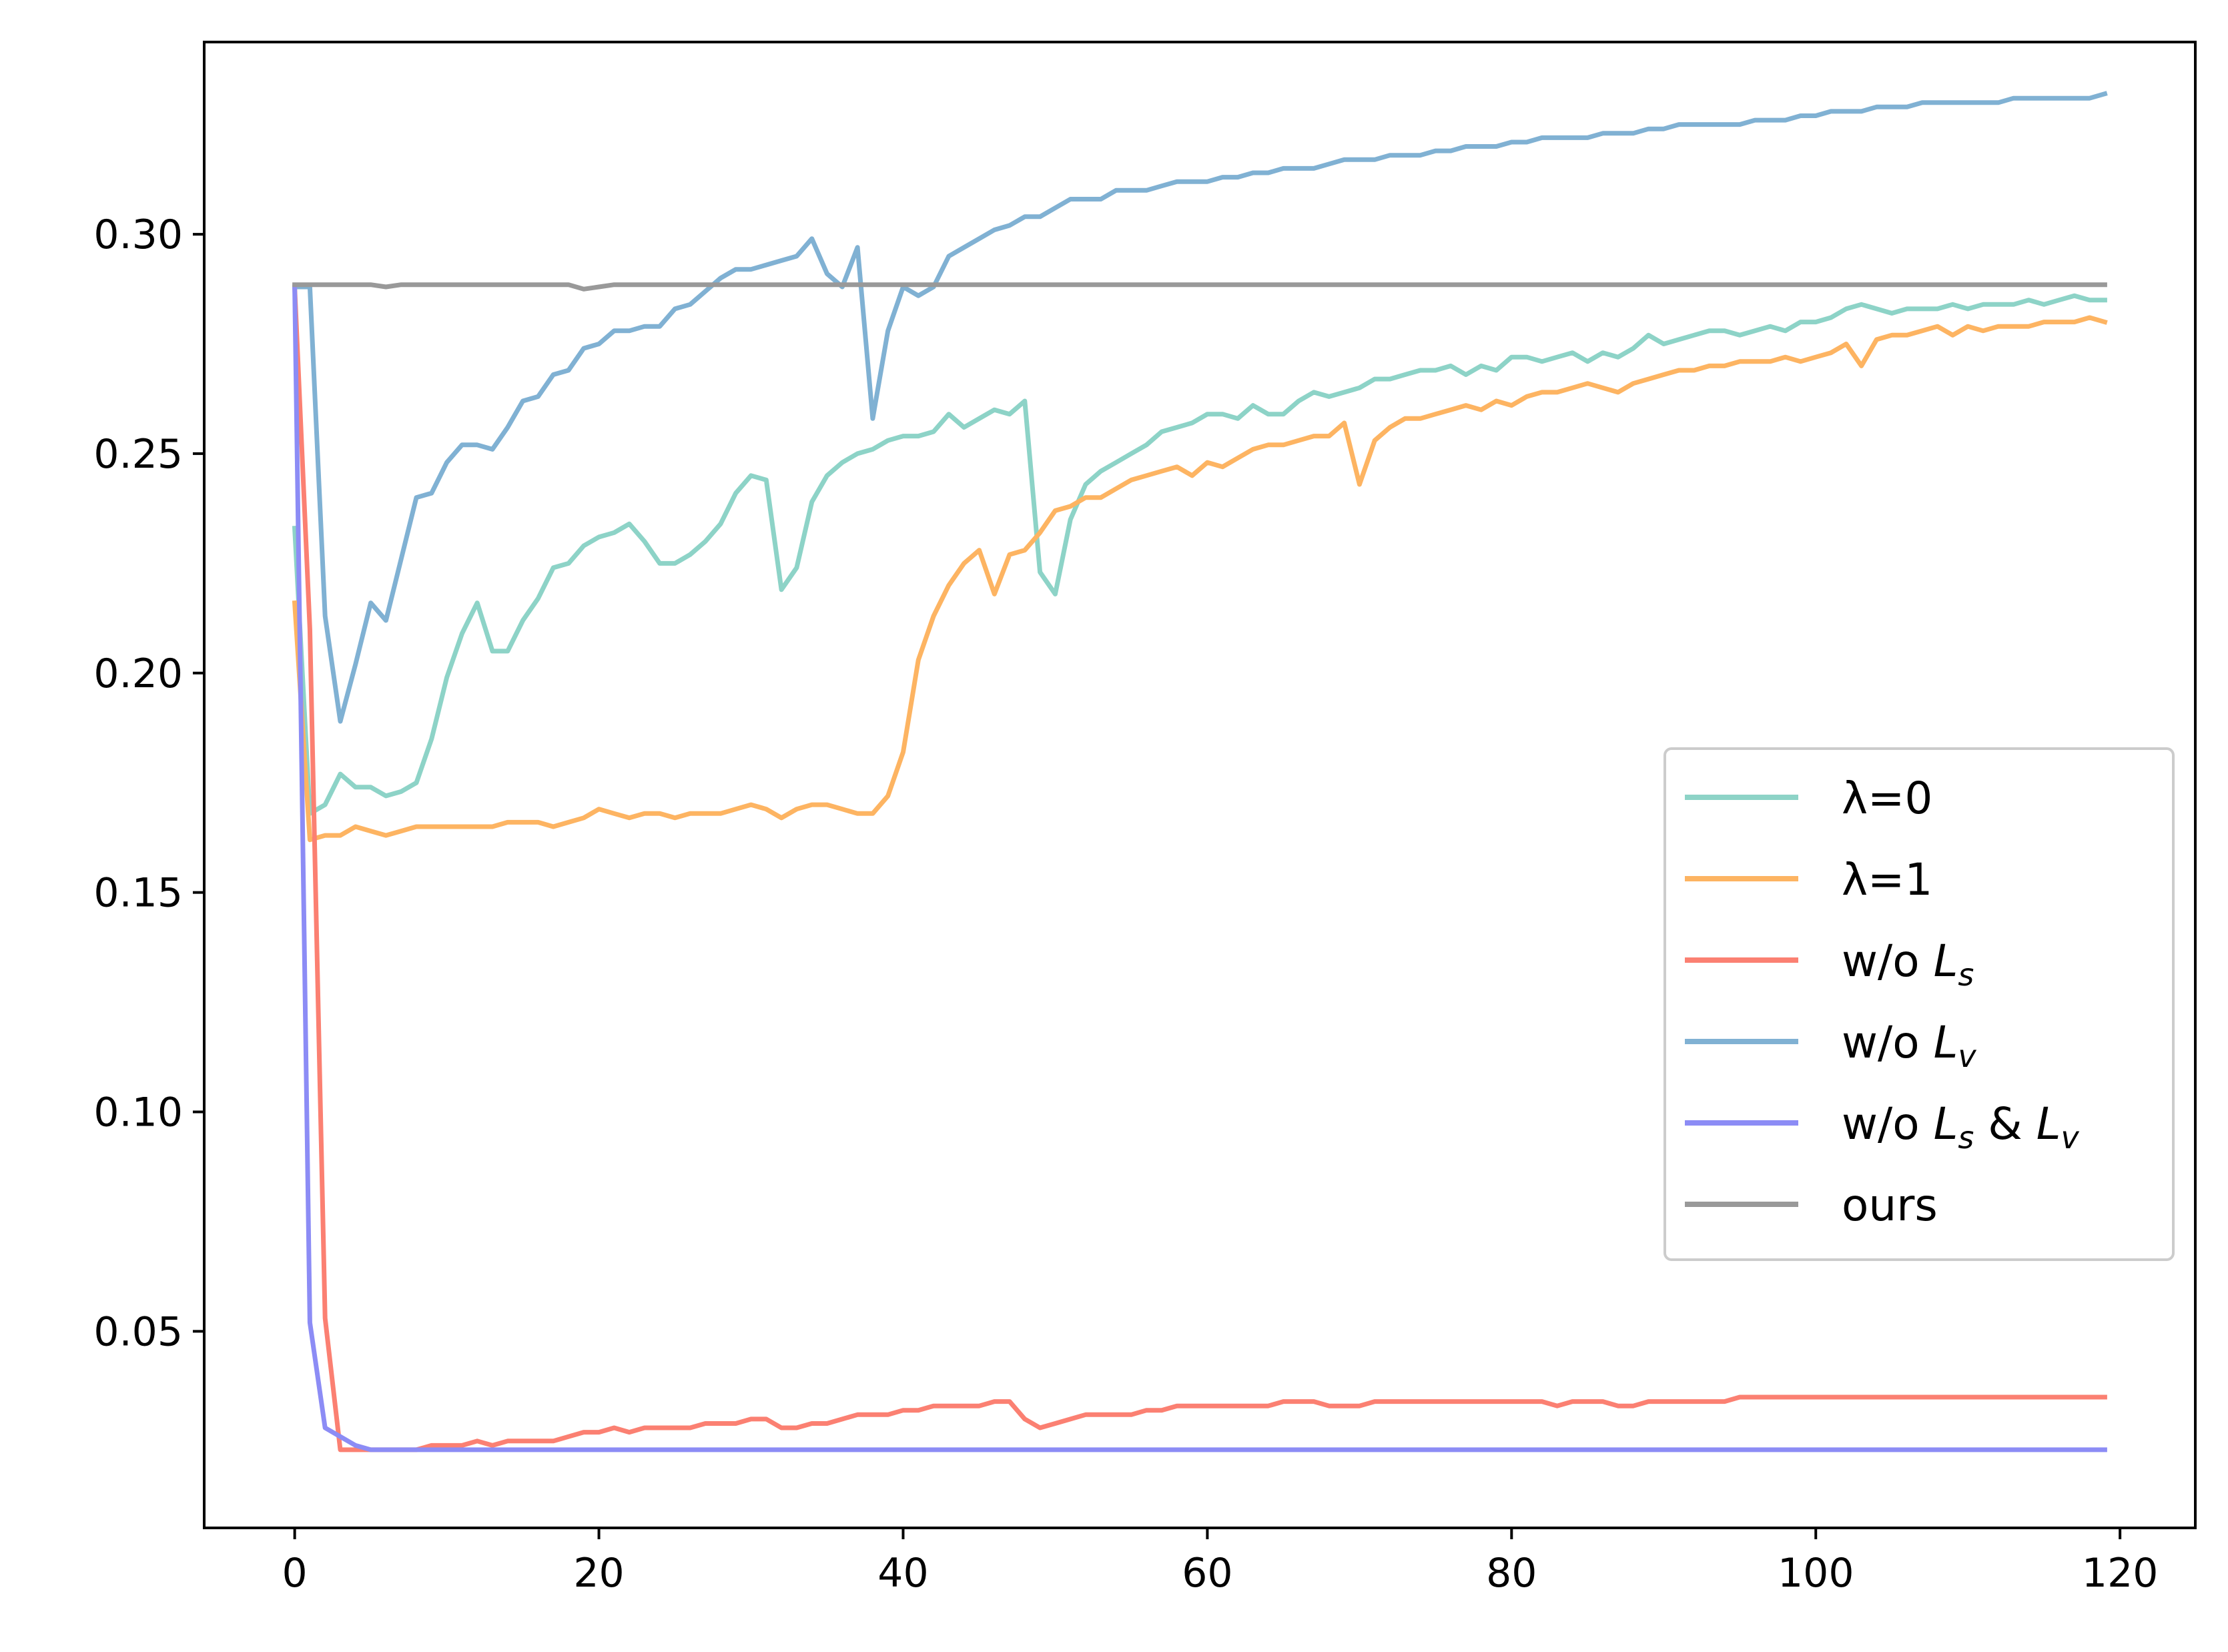 This screenshot has width=2228, height=1652. Describe the element at coordinates (138, 1112) in the screenshot. I see `y-tick-label: 0.10` at that location.